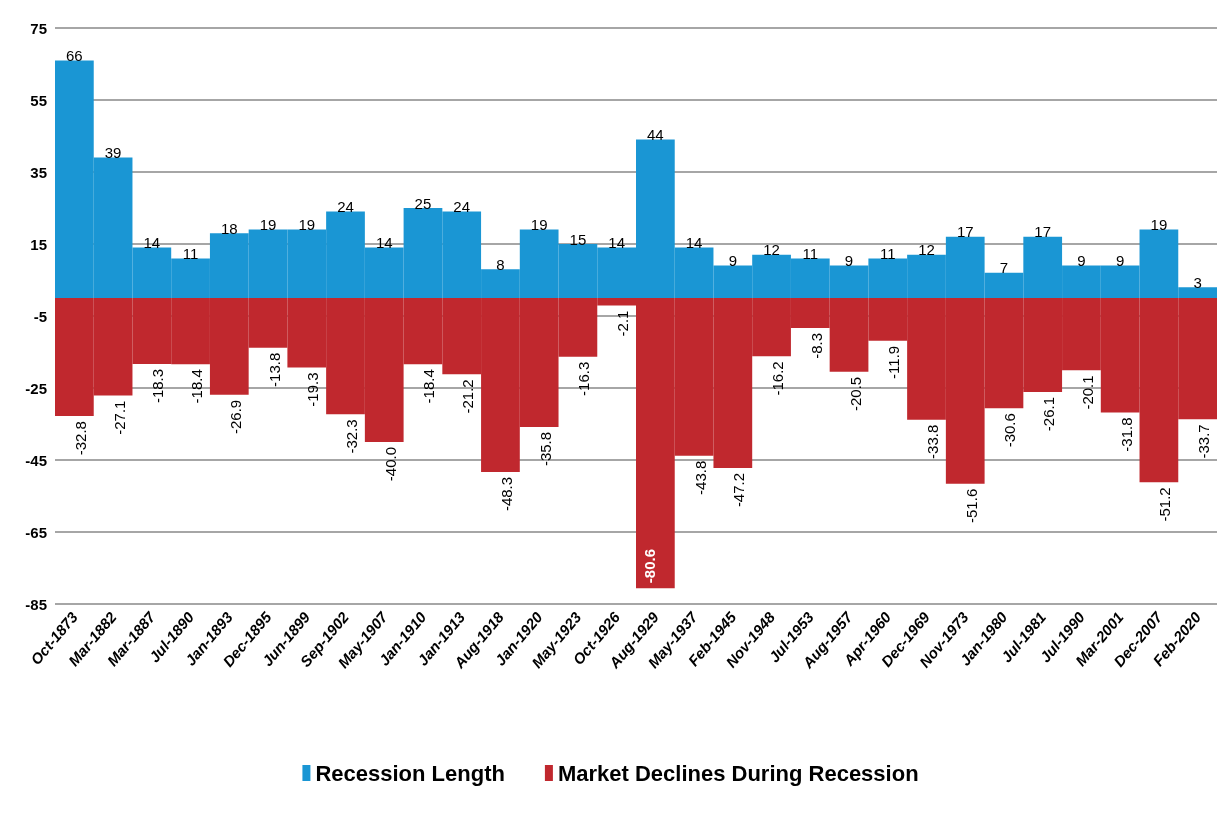 The width and height of the screenshot is (1221, 814). What do you see at coordinates (1126, 434) in the screenshot?
I see `data-label: -31.8` at bounding box center [1126, 434].